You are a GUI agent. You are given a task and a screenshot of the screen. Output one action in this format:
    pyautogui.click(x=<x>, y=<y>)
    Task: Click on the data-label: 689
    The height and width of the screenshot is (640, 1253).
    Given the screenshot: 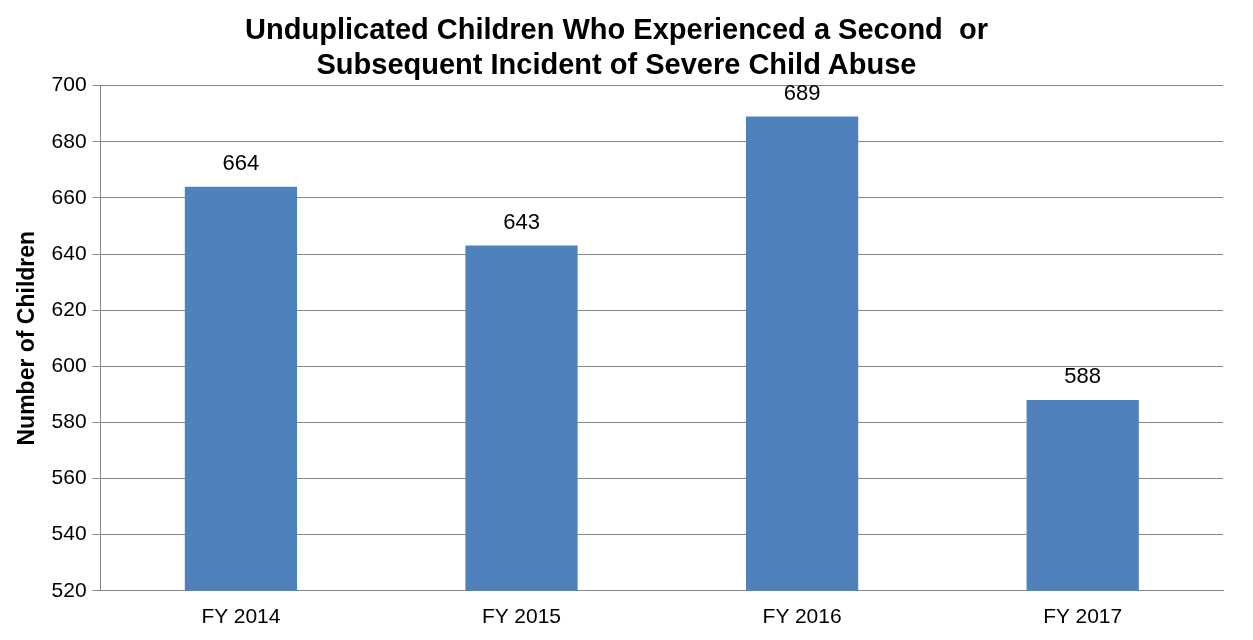 What is the action you would take?
    pyautogui.click(x=802, y=92)
    